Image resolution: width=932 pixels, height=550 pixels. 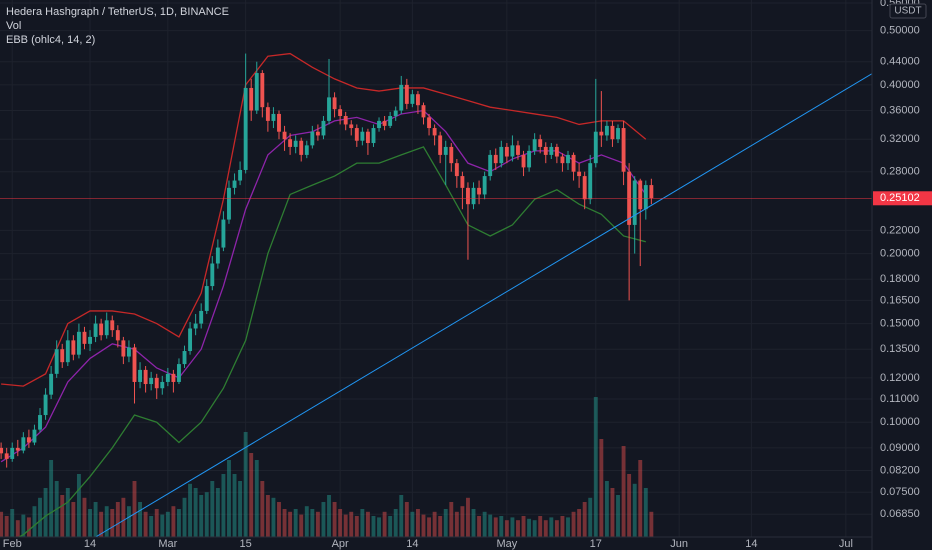 What do you see at coordinates (900, 253) in the screenshot?
I see `y-tick-label: 0.20000` at bounding box center [900, 253].